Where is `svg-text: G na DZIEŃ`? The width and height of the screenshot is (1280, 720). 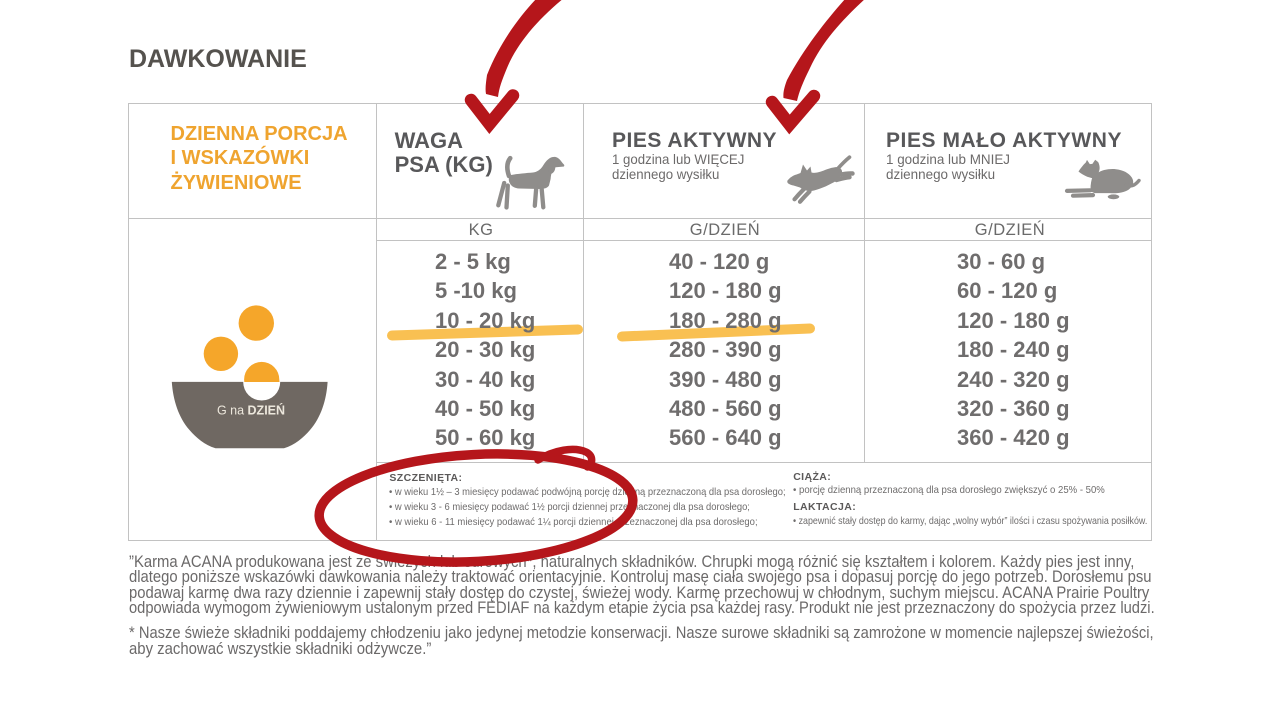 svg-text: G na DZIEŃ is located at coordinates (251, 410).